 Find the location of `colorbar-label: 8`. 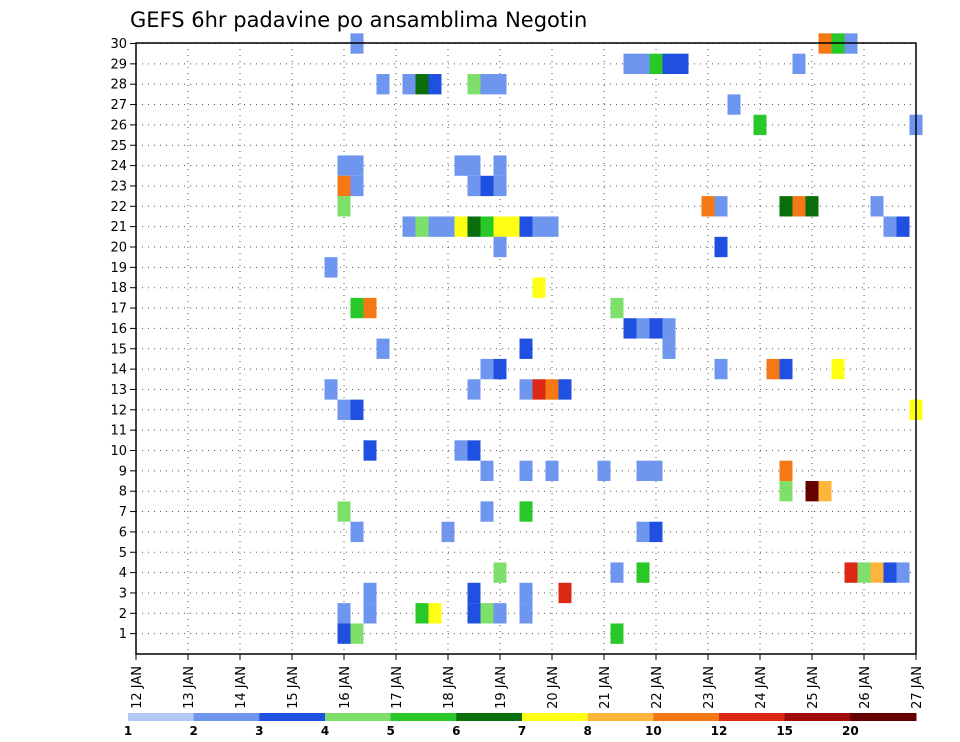

colorbar-label: 8 is located at coordinates (587, 731).